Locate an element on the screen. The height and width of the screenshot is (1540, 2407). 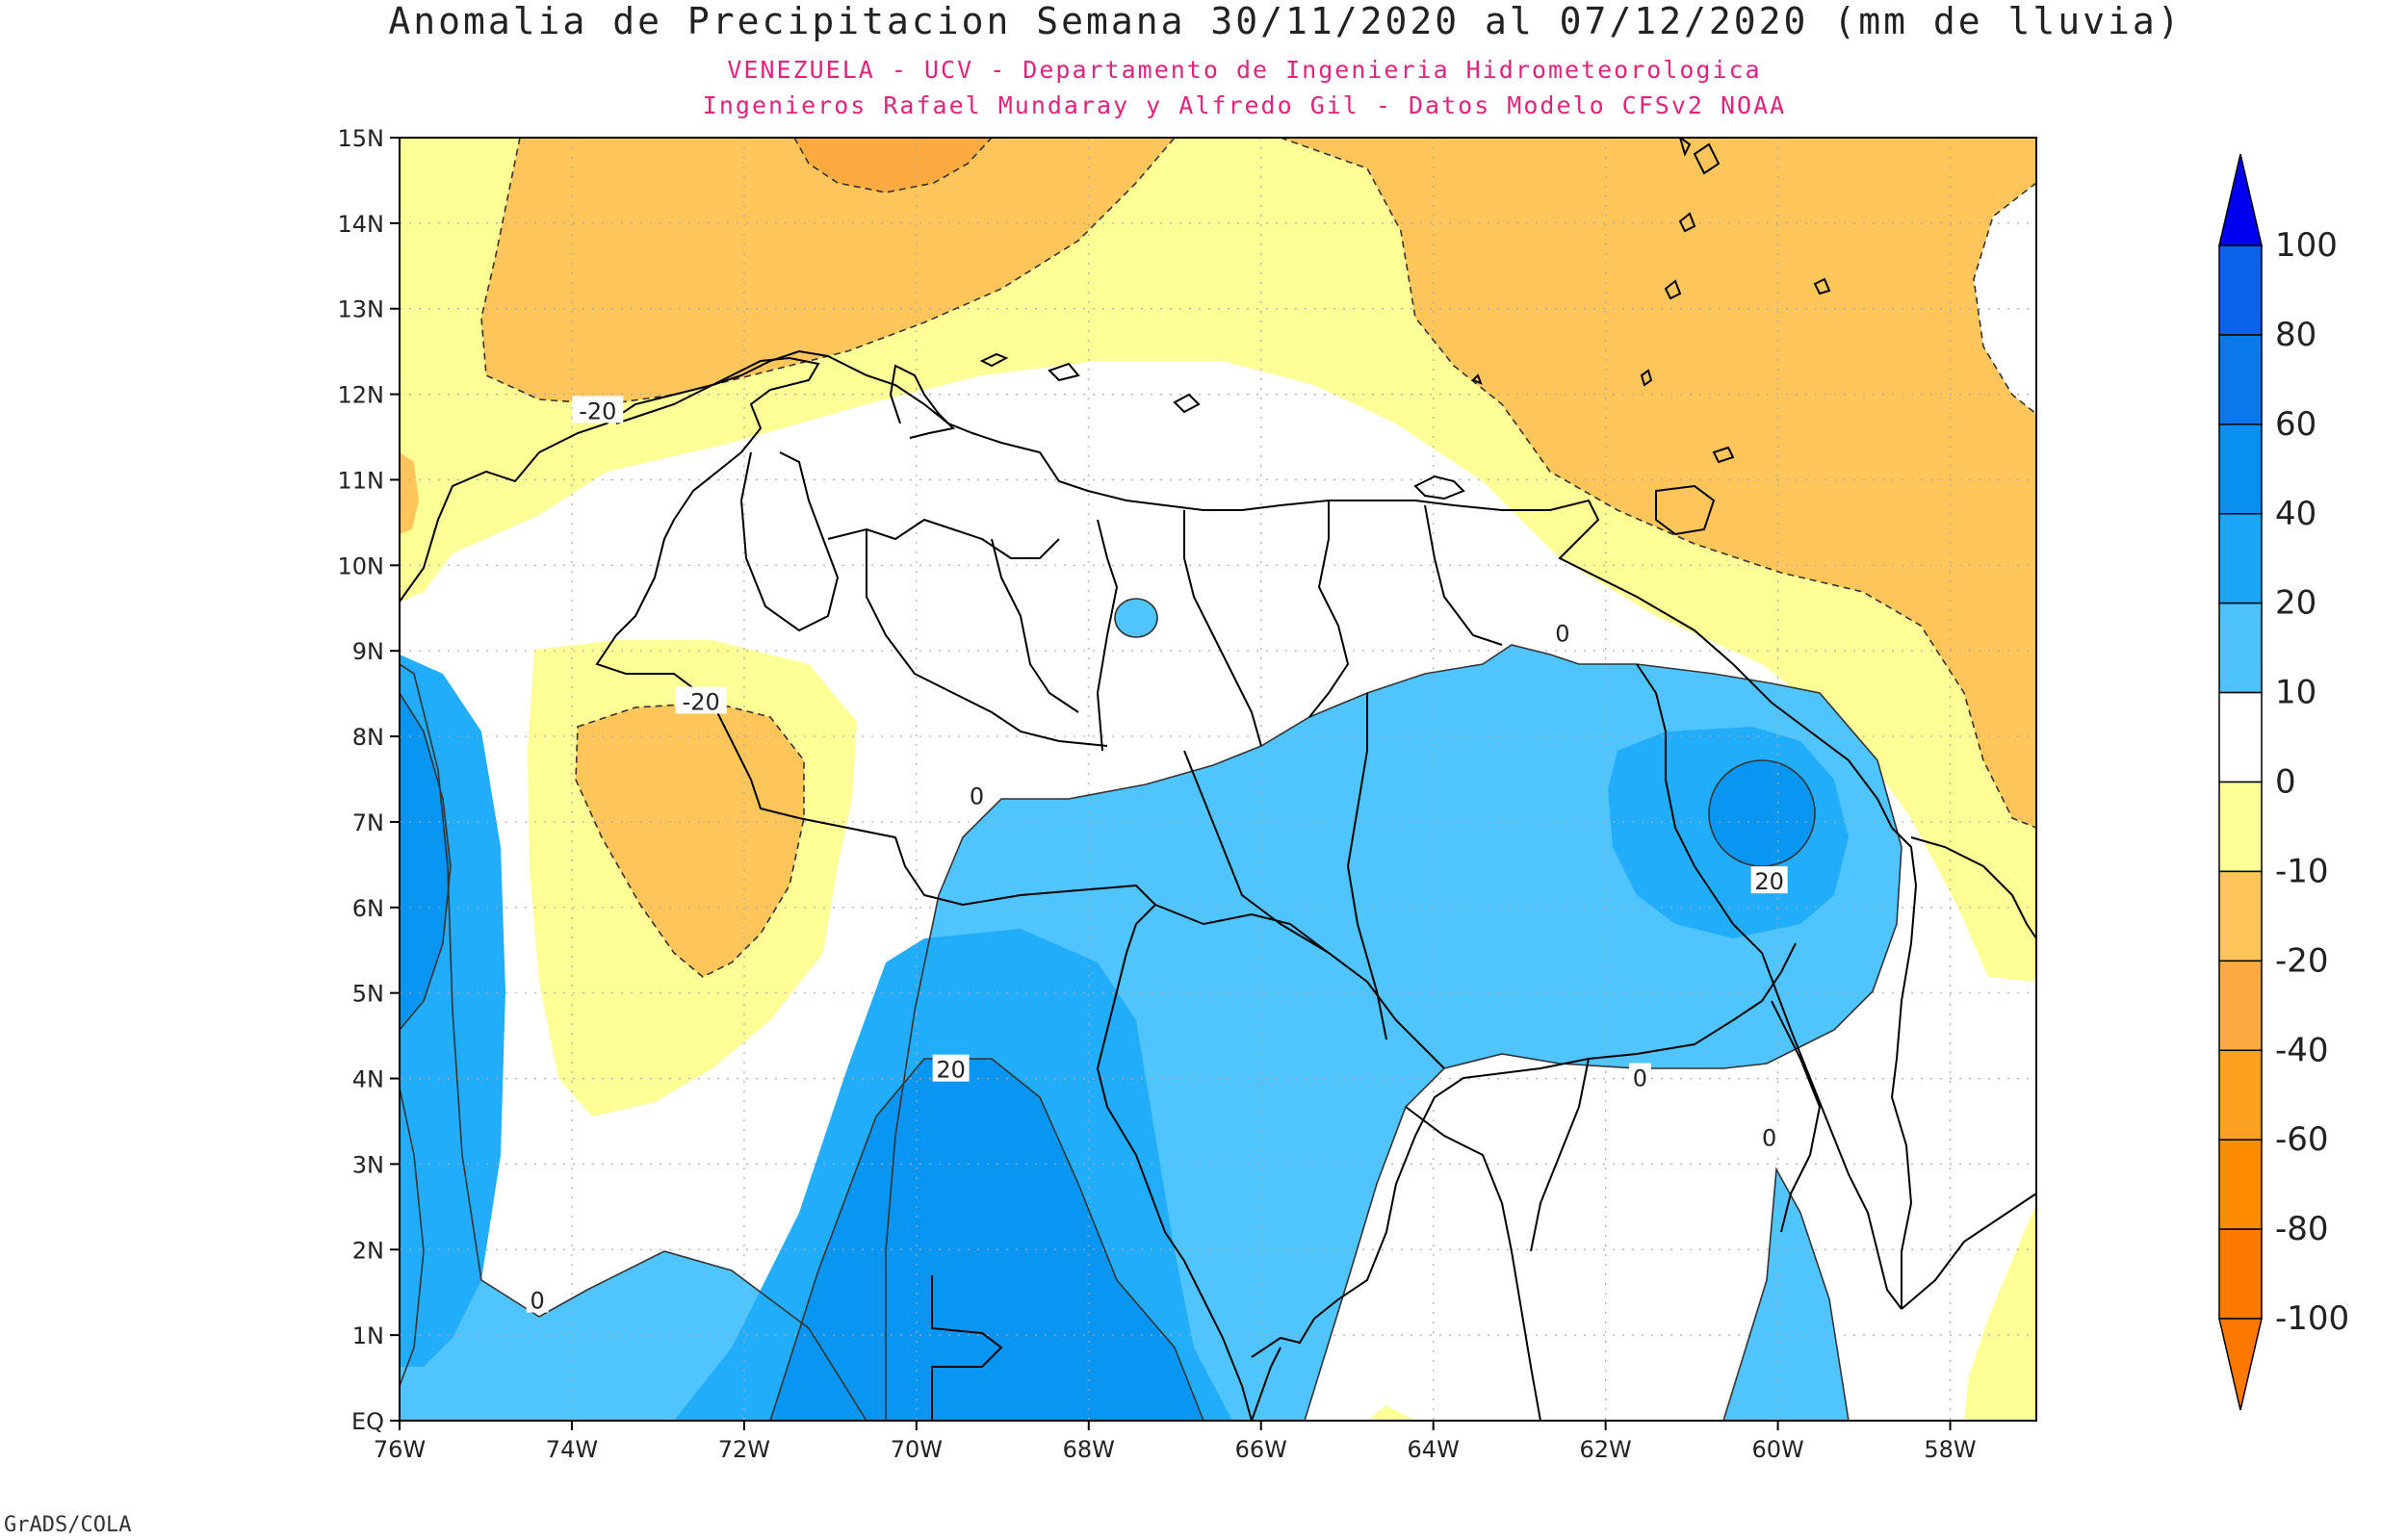
colorbar-label: 60 is located at coordinates (2295, 424).